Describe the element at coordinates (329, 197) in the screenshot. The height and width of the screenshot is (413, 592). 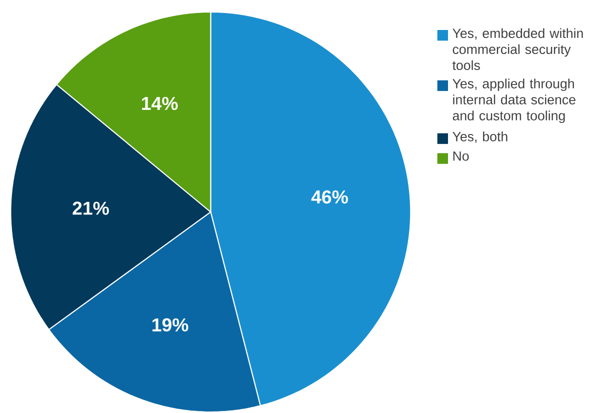
I see `data-label: 46%` at that location.